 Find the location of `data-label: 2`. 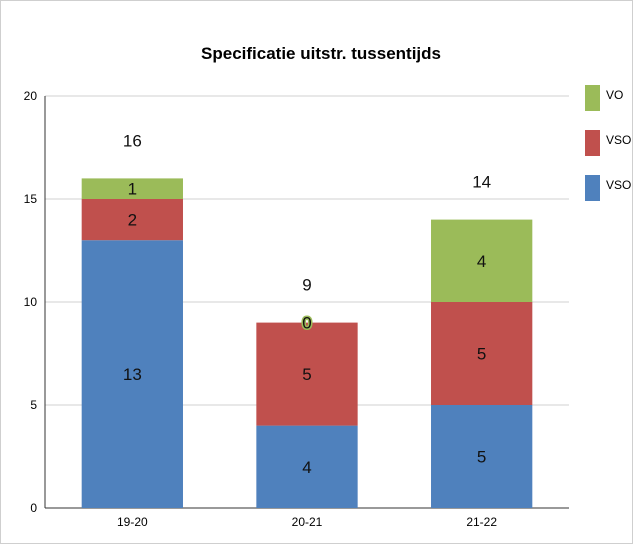

data-label: 2 is located at coordinates (132, 220).